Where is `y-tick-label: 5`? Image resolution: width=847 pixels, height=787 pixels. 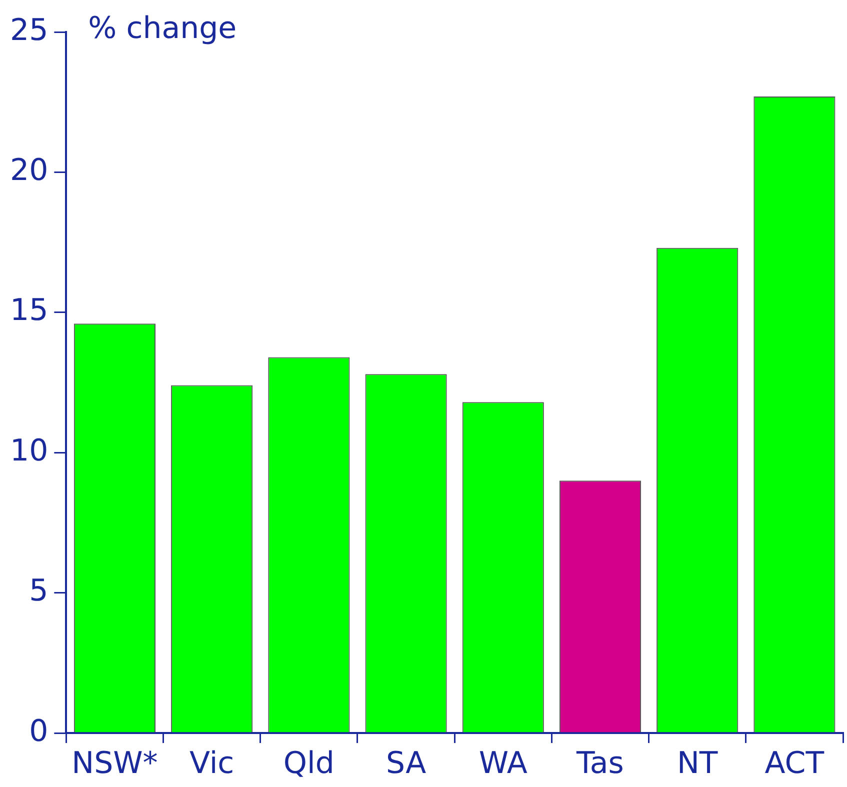 y-tick-label: 5 is located at coordinates (38, 591).